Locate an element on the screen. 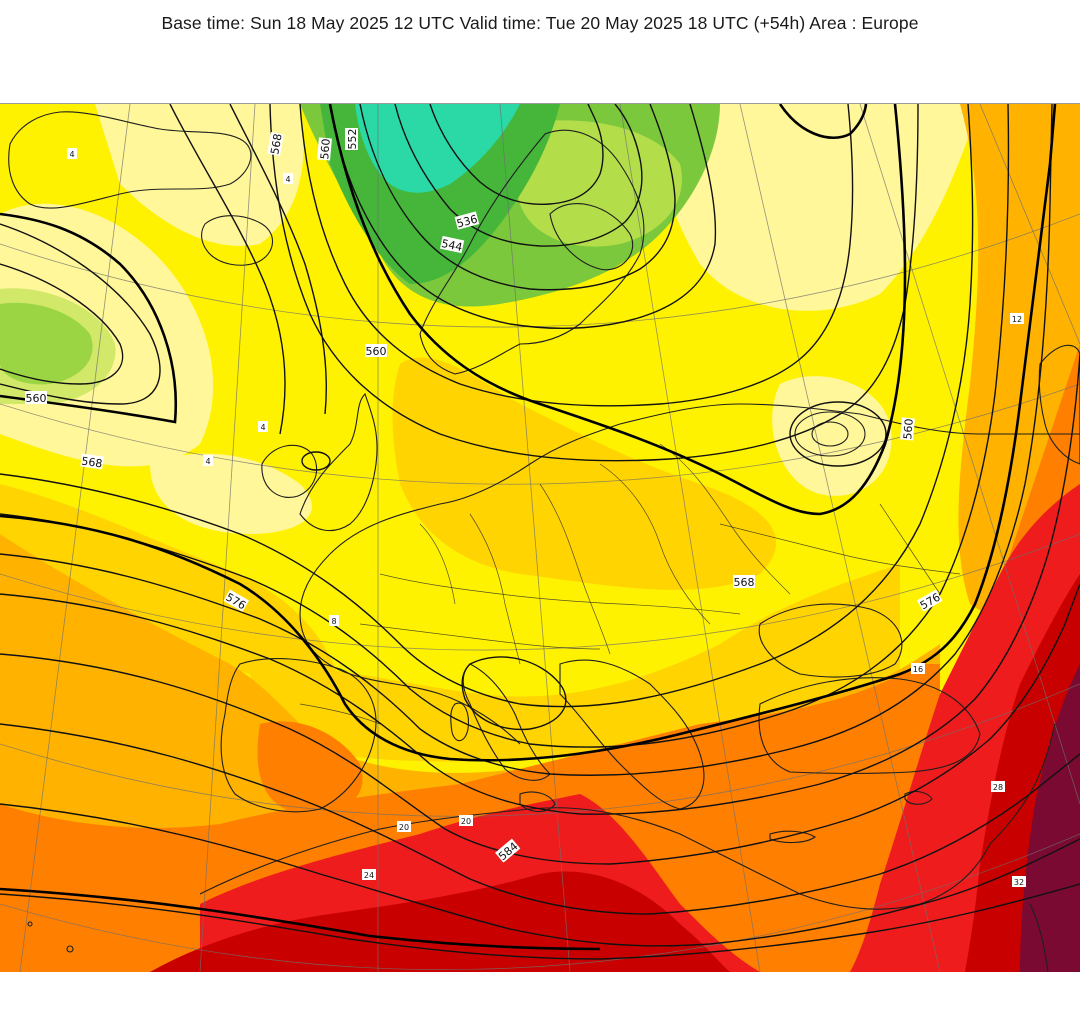 The width and height of the screenshot is (1080, 1010). temp-label: 16 is located at coordinates (918, 669).